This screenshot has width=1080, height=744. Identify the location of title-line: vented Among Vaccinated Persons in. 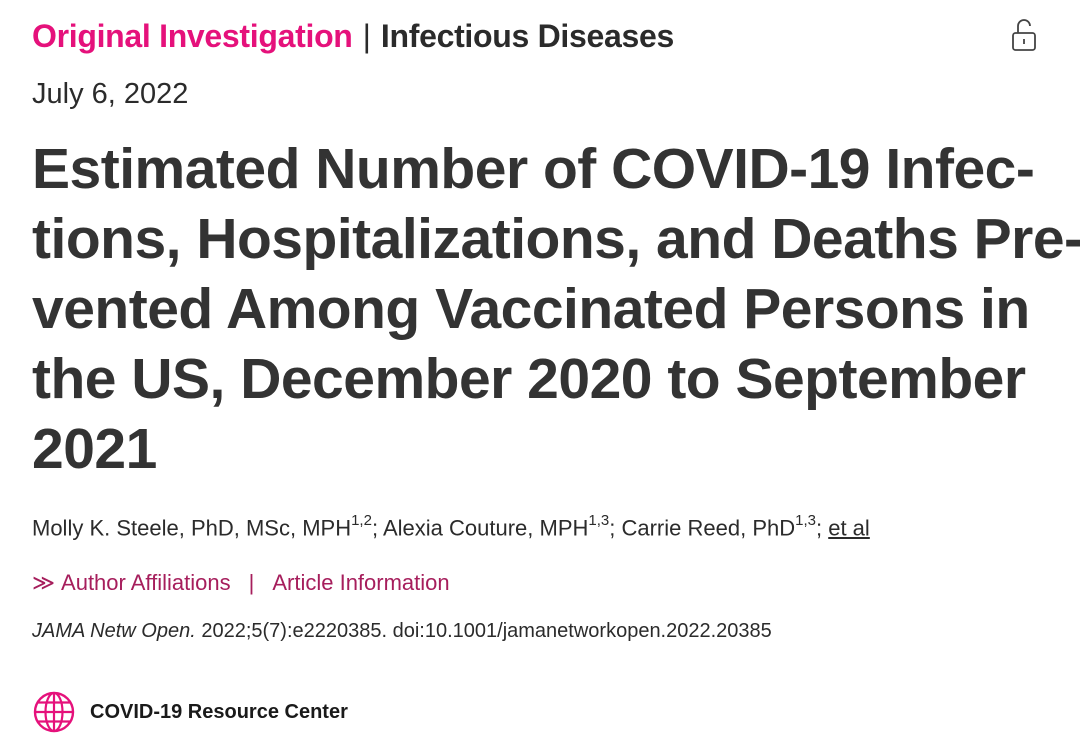
(531, 309).